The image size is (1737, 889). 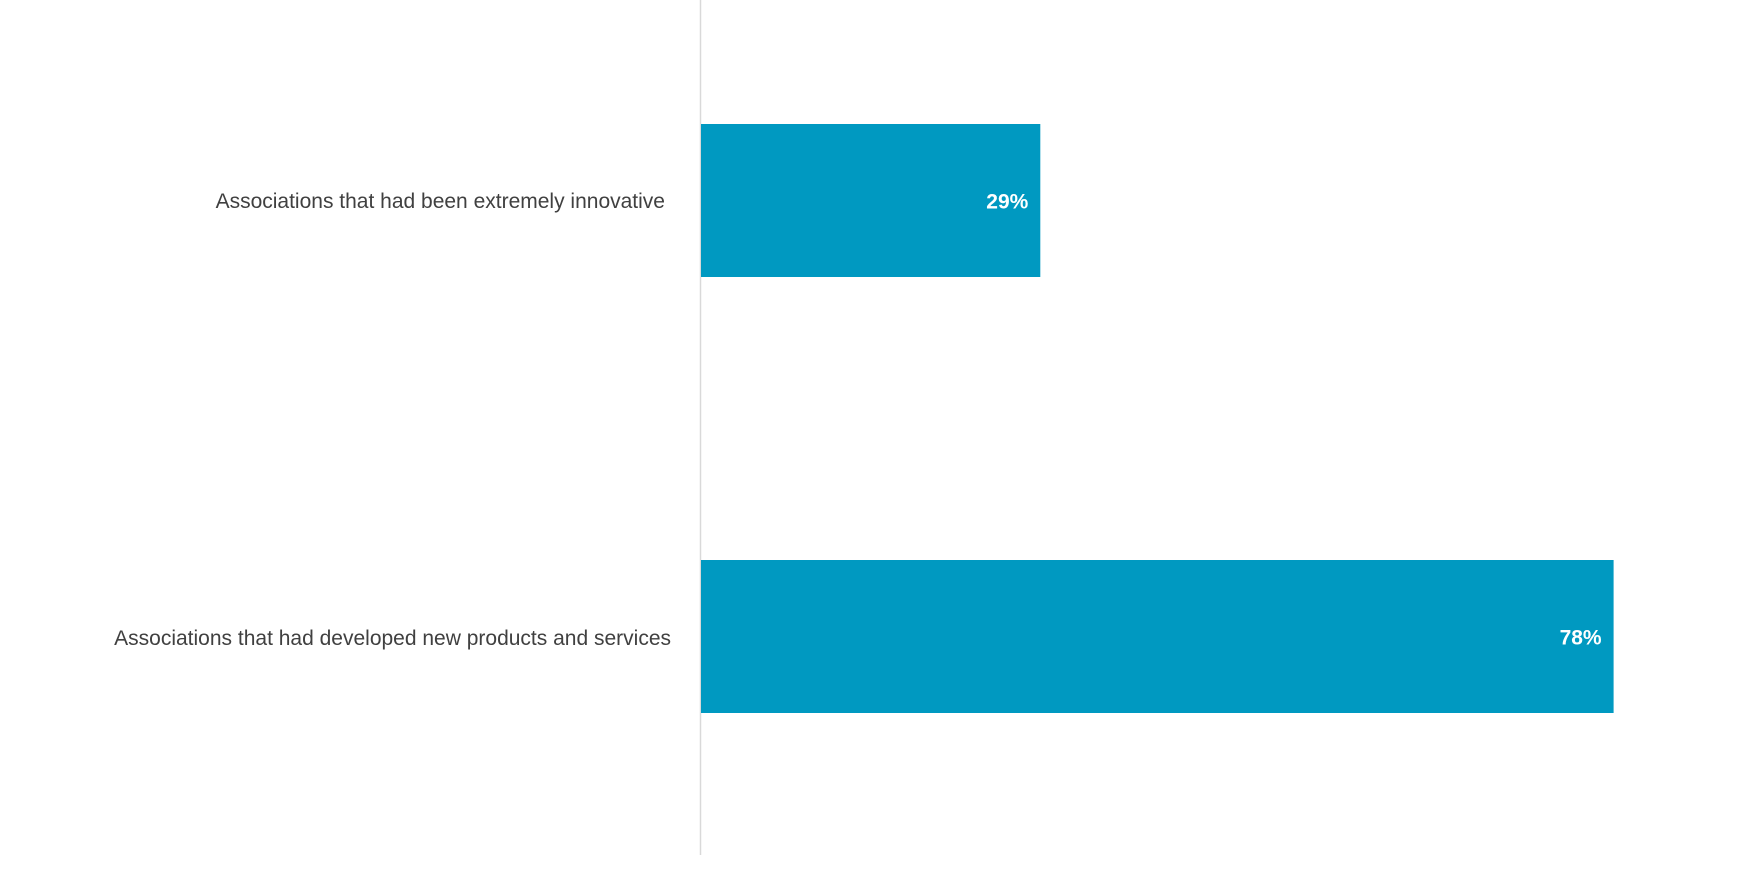 I want to click on data-label-1: 78%, so click(x=1581, y=638).